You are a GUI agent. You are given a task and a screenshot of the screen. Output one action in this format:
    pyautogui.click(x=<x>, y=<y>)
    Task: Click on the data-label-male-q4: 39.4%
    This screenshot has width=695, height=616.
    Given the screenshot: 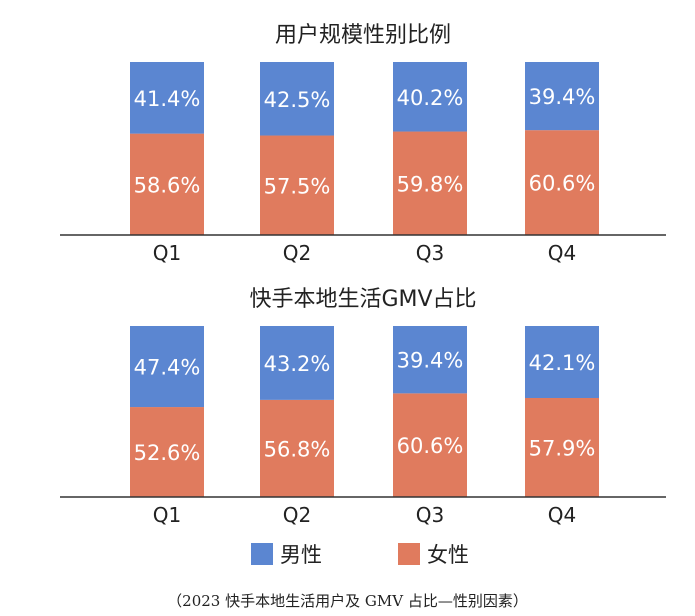 What is the action you would take?
    pyautogui.click(x=562, y=97)
    